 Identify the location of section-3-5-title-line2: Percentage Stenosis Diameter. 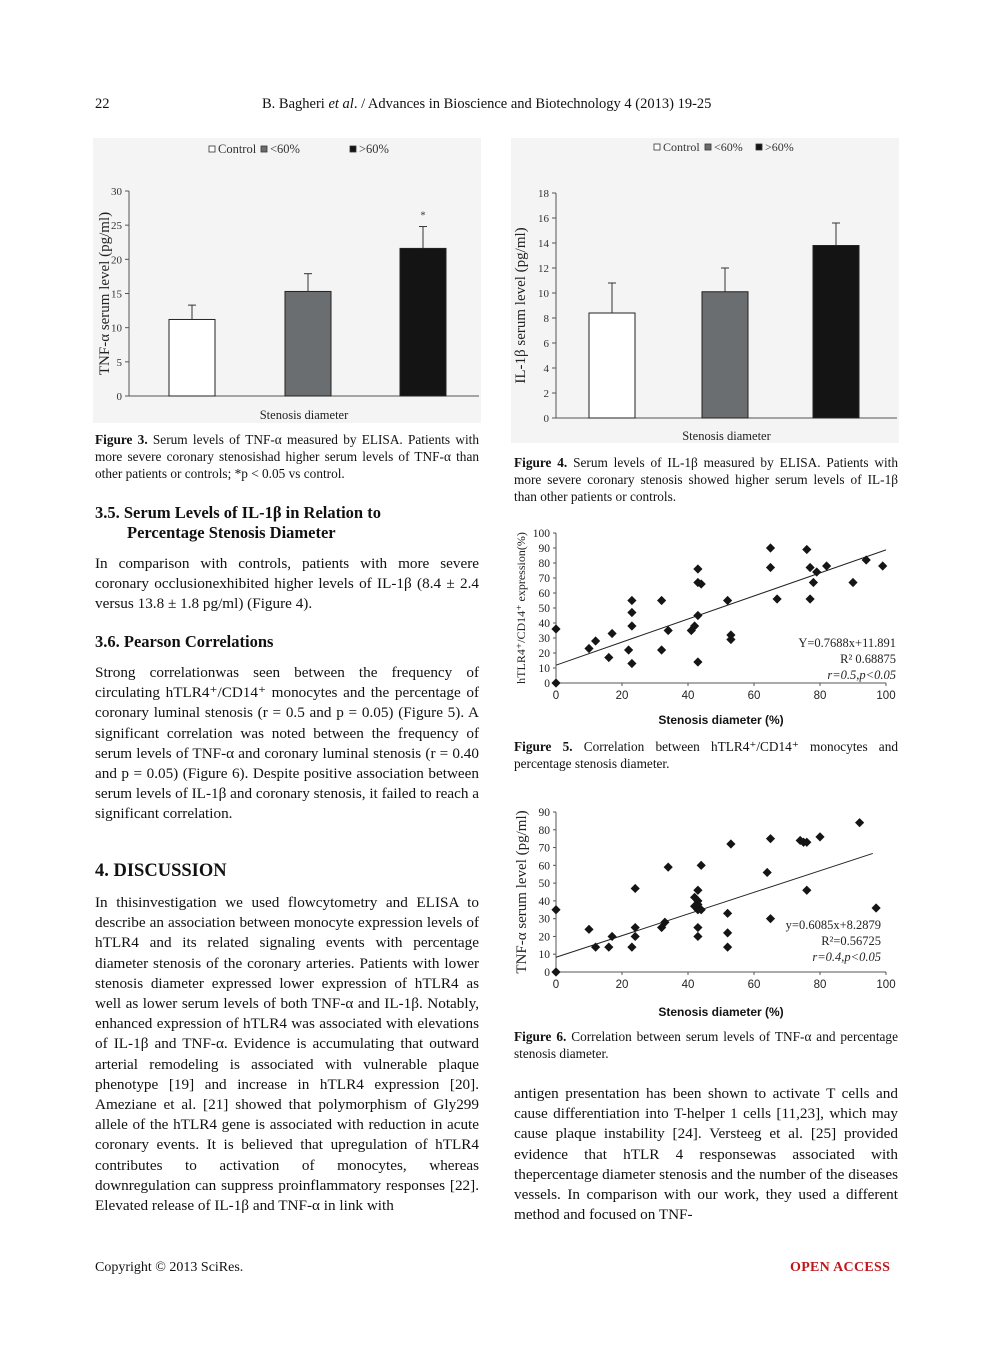
(231, 532).